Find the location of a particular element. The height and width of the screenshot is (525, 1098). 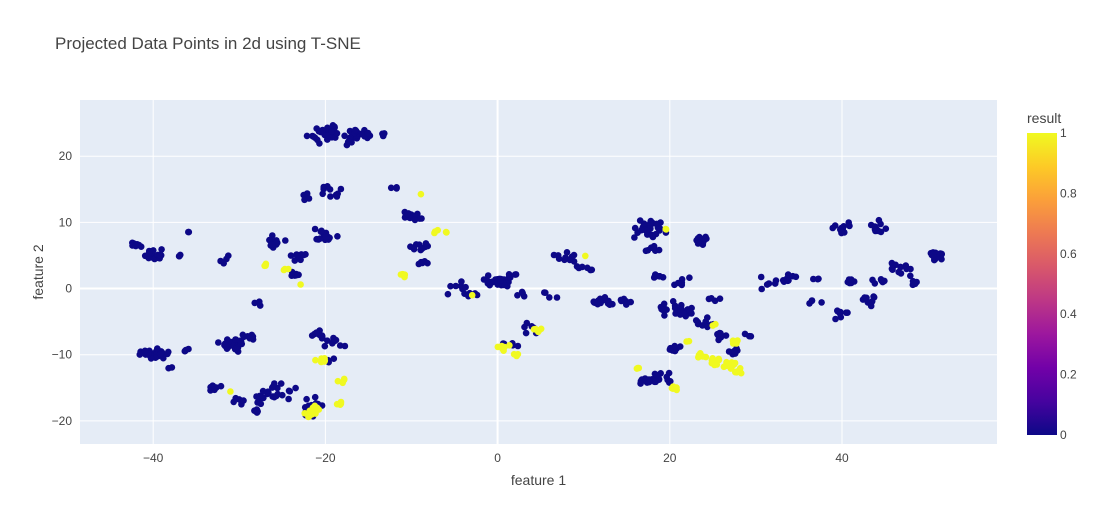

colorbar-gradient is located at coordinates (1042, 284).